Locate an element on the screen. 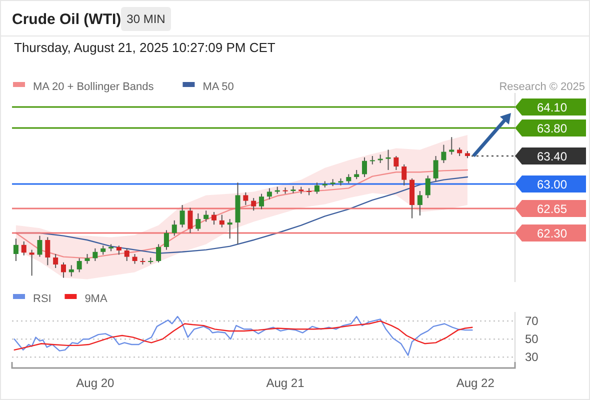  legend-label: 9MA is located at coordinates (96, 299).